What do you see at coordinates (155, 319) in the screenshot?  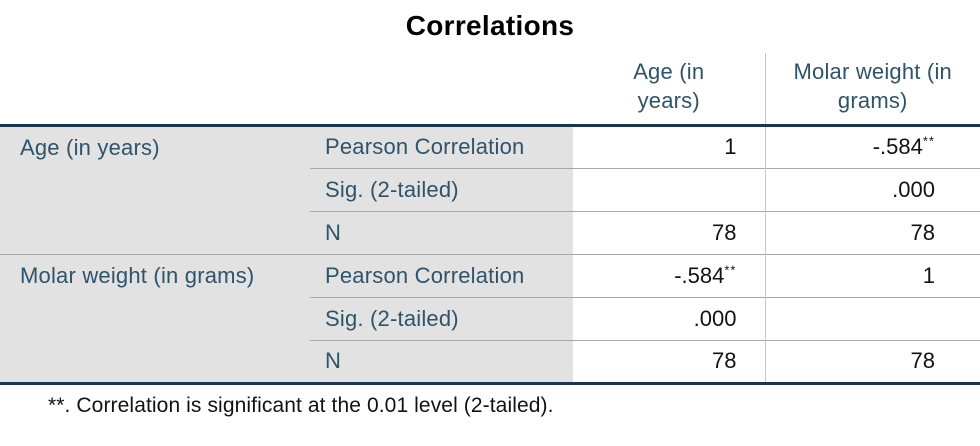 I see `row-group-label-molar-weight: Molar weight (in grams)` at bounding box center [155, 319].